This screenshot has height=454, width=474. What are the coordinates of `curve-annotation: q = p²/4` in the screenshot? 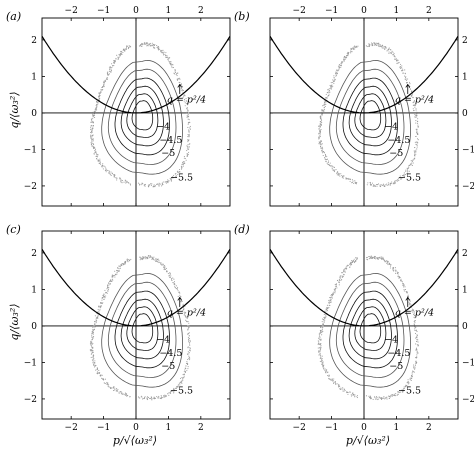 It's located at (414, 100).